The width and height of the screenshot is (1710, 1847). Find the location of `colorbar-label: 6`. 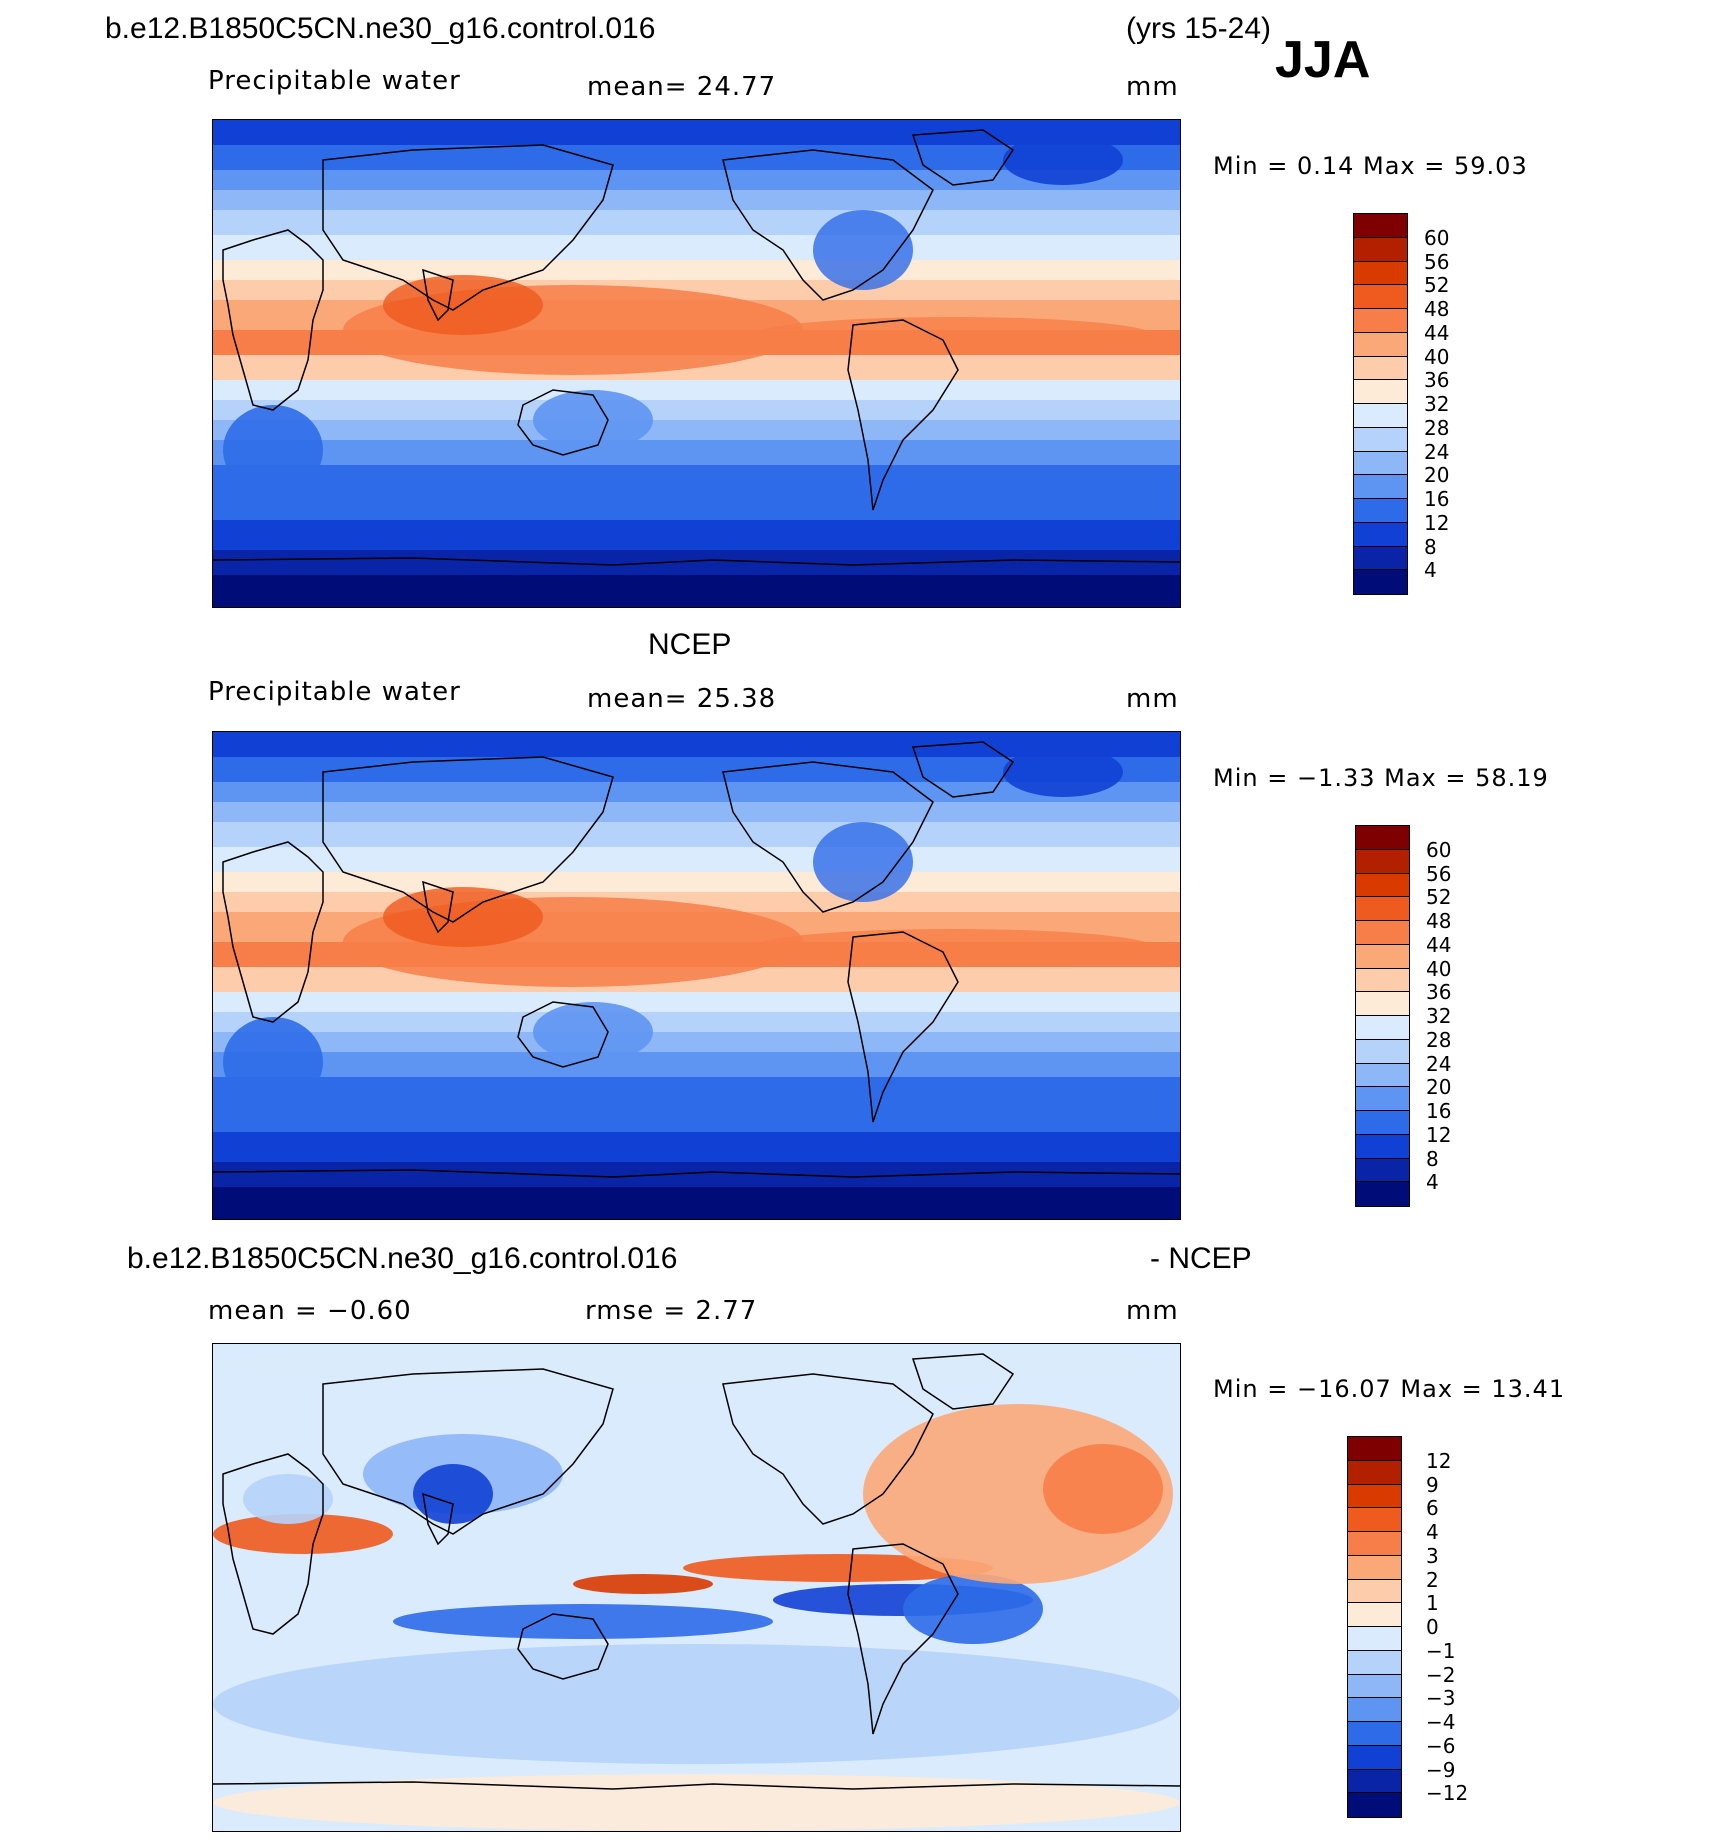

colorbar-label: 6 is located at coordinates (1432, 1508).